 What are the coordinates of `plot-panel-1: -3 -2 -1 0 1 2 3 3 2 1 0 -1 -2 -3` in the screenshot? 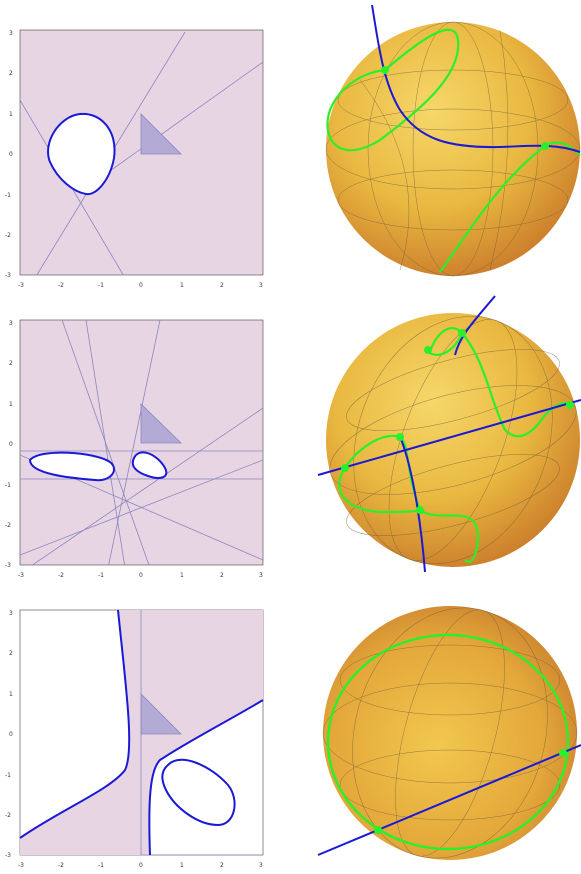 It's located at (134, 159).